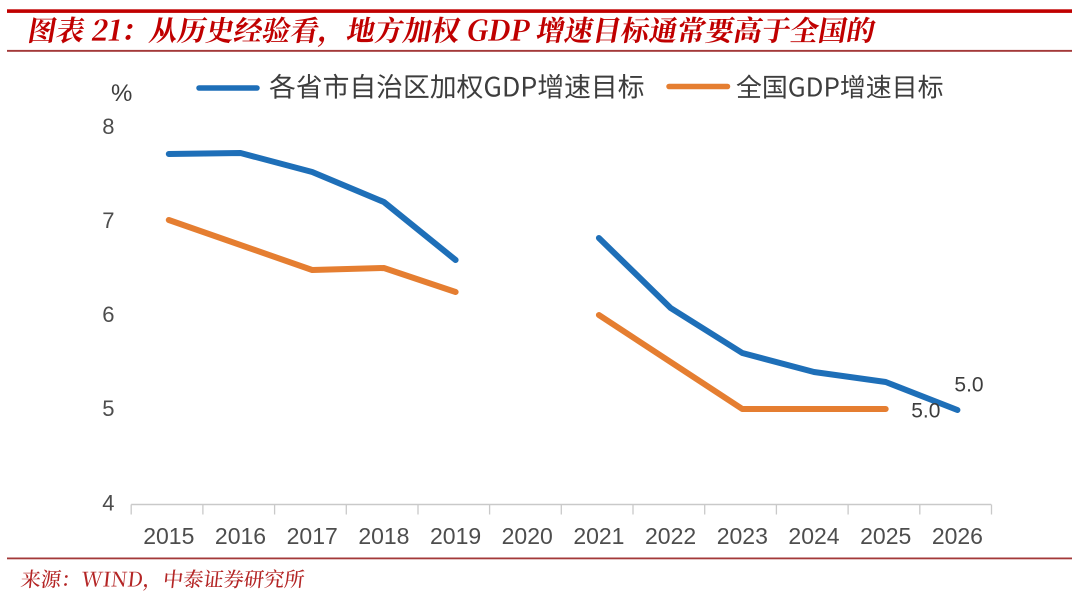  What do you see at coordinates (670, 536) in the screenshot?
I see `svg-text: 2022` at bounding box center [670, 536].